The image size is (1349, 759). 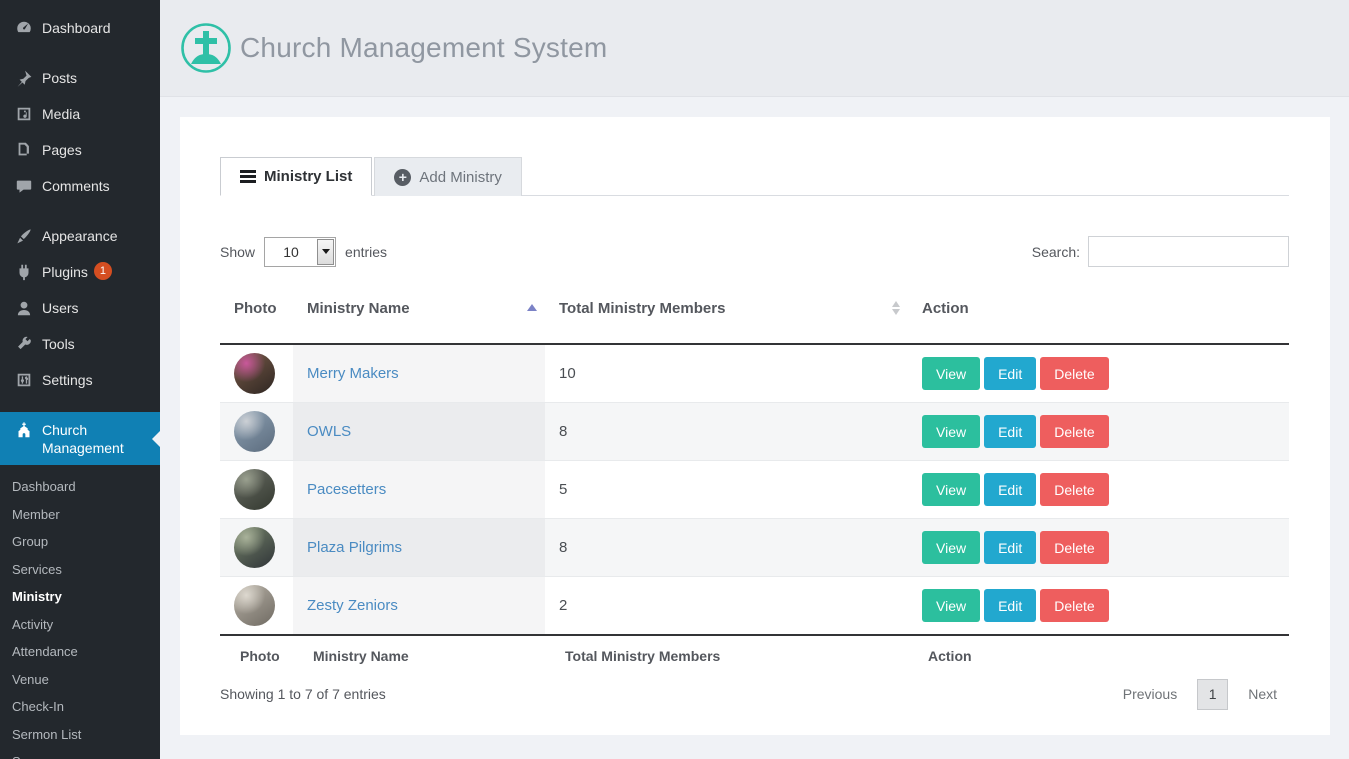 I want to click on entries-select: 10, so click(x=300, y=251).